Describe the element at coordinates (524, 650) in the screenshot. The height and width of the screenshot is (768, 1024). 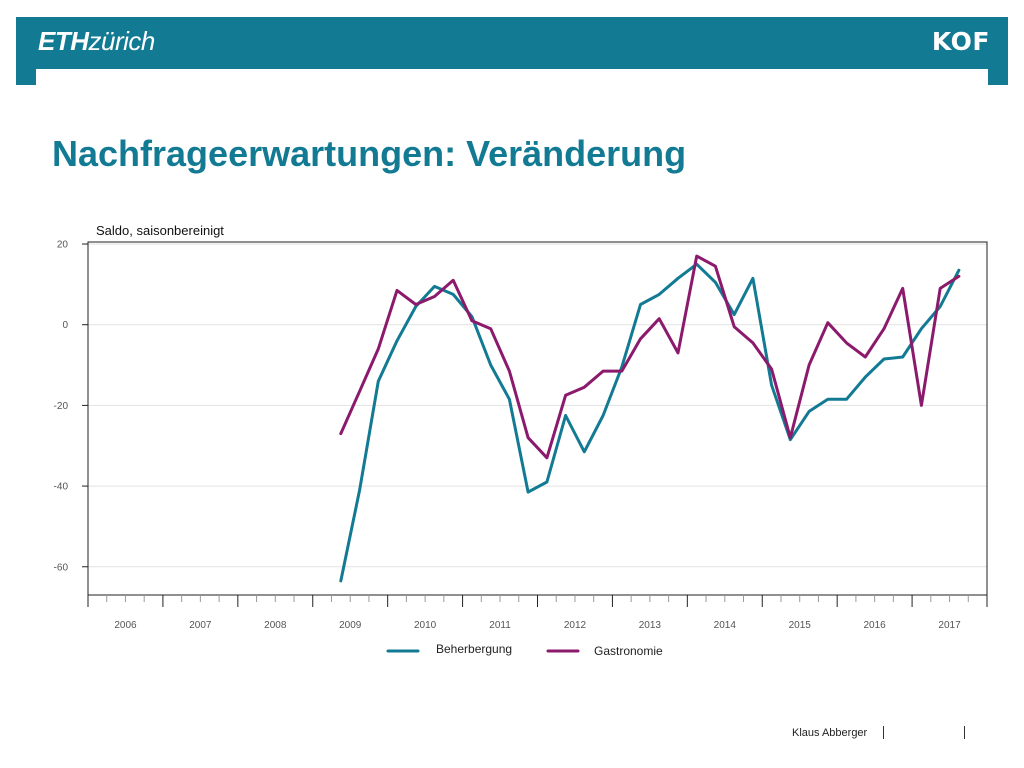
I see `legend: Beherbergung Gastronomie` at that location.